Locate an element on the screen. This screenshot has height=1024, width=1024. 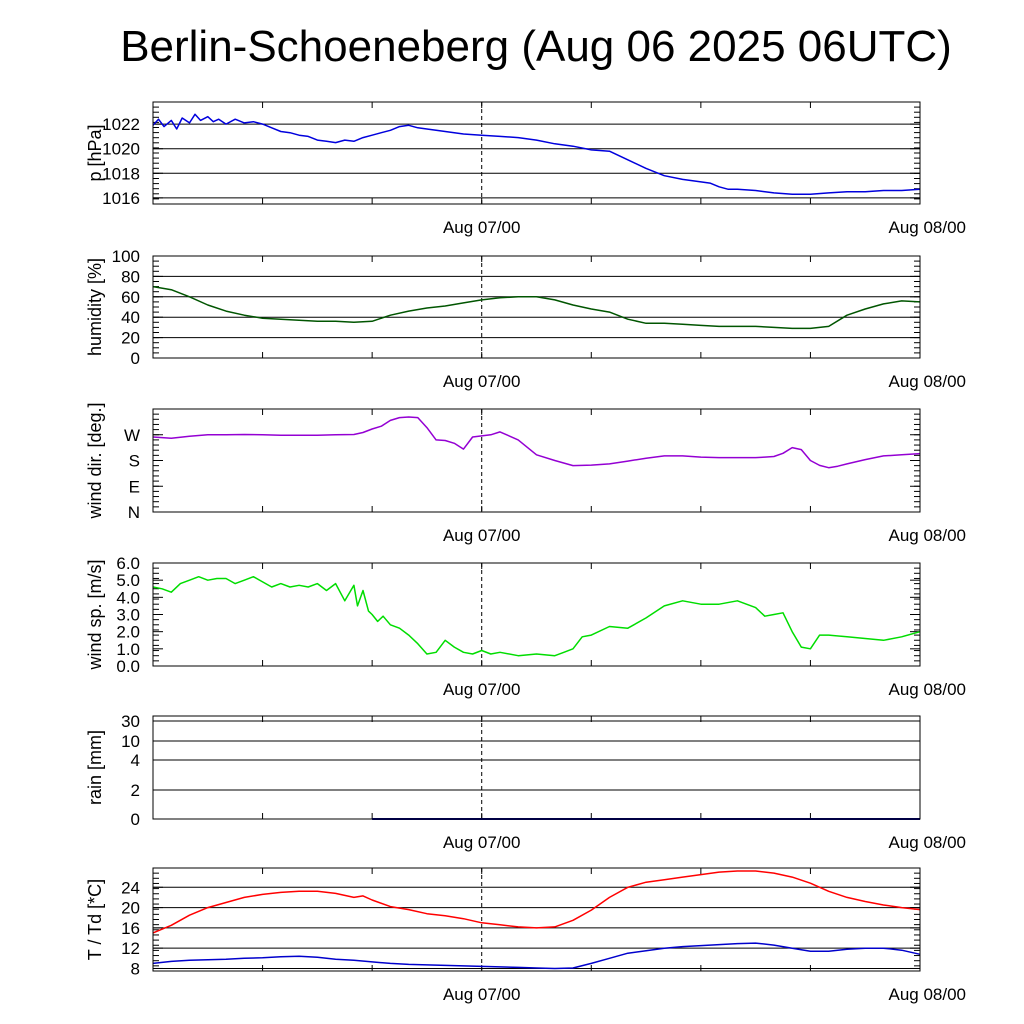
y-axis-label: wind sp. [m/s] is located at coordinates (95, 614).